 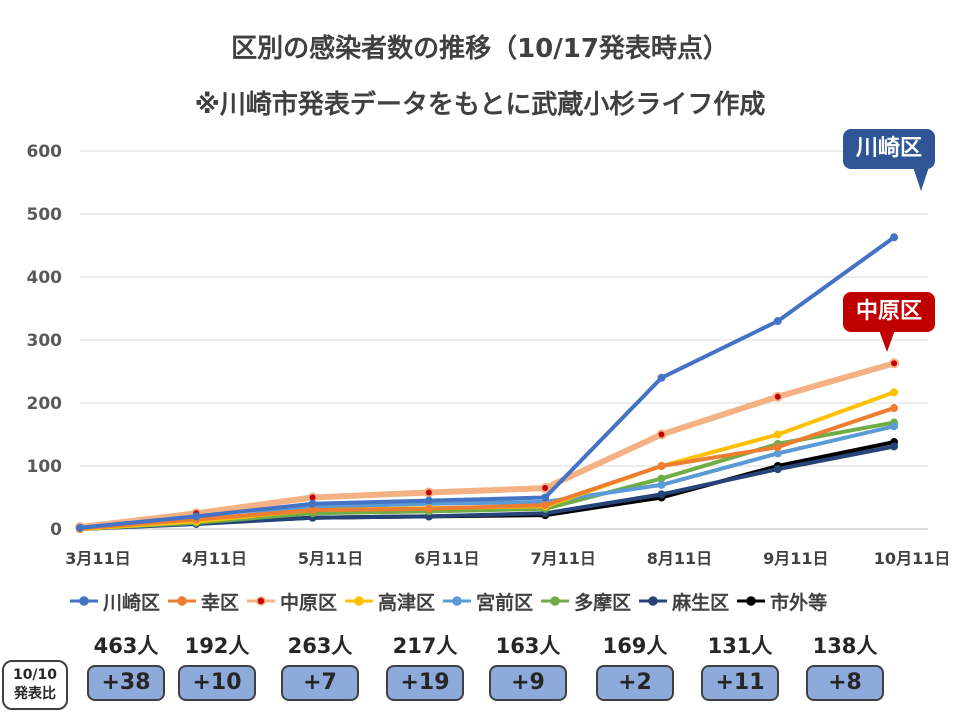 What do you see at coordinates (45, 467) in the screenshot?
I see `y-tick-label: 100` at bounding box center [45, 467].